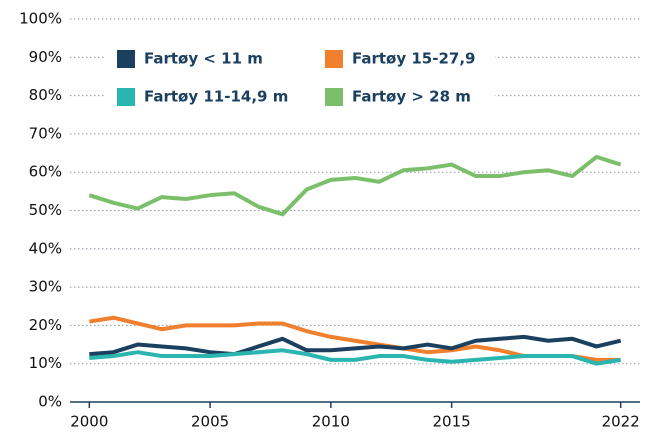 Image resolution: width=646 pixels, height=432 pixels. Describe the element at coordinates (50, 402) in the screenshot. I see `y-tick-label: 0%` at that location.